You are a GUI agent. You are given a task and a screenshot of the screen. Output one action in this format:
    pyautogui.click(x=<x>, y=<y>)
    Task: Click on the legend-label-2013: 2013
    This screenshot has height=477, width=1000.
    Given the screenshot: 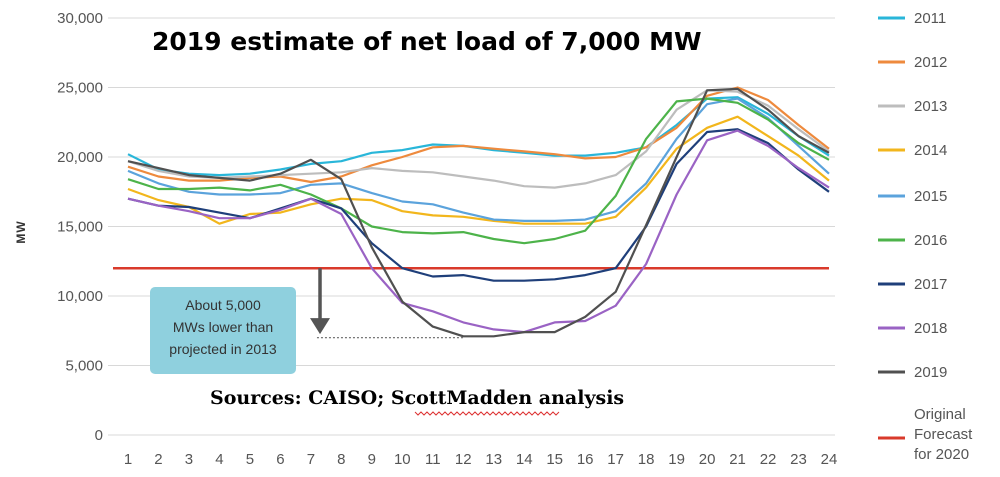 What is the action you would take?
    pyautogui.click(x=930, y=106)
    